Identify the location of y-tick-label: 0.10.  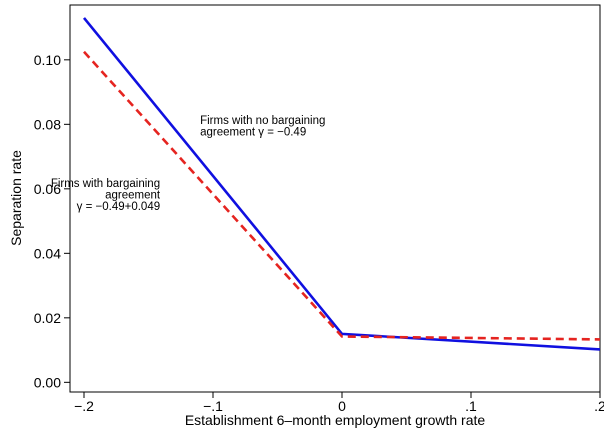
(47, 60).